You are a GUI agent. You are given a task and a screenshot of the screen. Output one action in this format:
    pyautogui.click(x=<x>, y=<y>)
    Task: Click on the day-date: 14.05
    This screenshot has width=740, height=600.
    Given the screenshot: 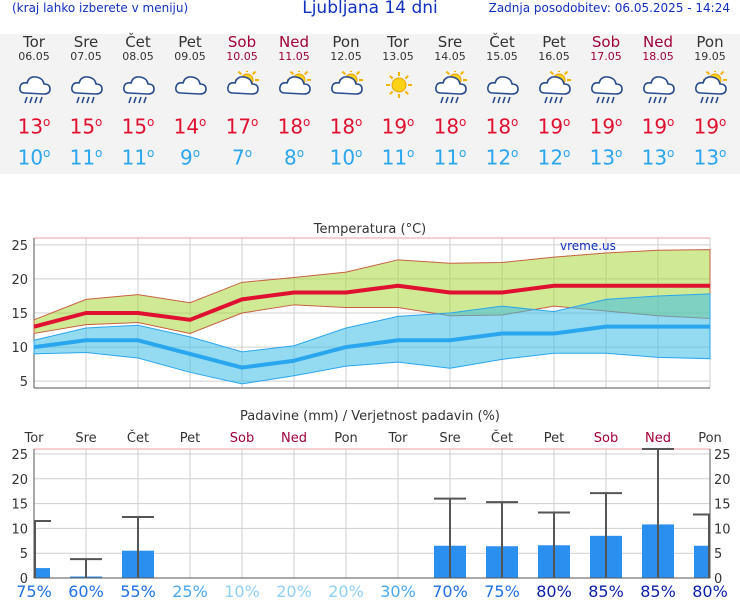 What is the action you would take?
    pyautogui.click(x=450, y=56)
    